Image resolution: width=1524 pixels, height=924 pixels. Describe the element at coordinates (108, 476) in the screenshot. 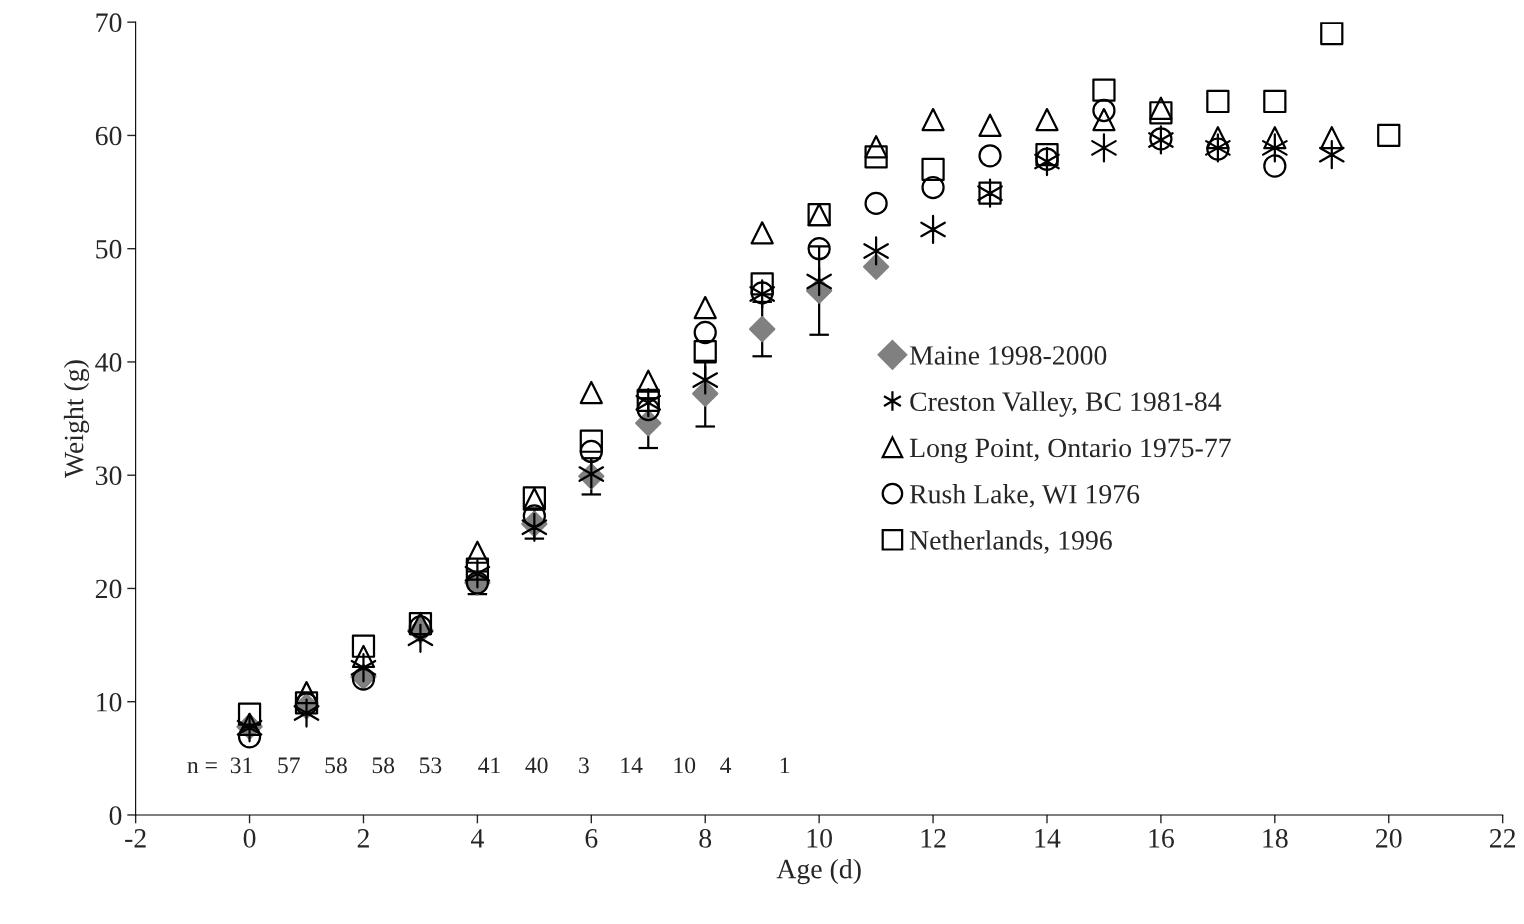

I see `y-tick-label: 30` at that location.